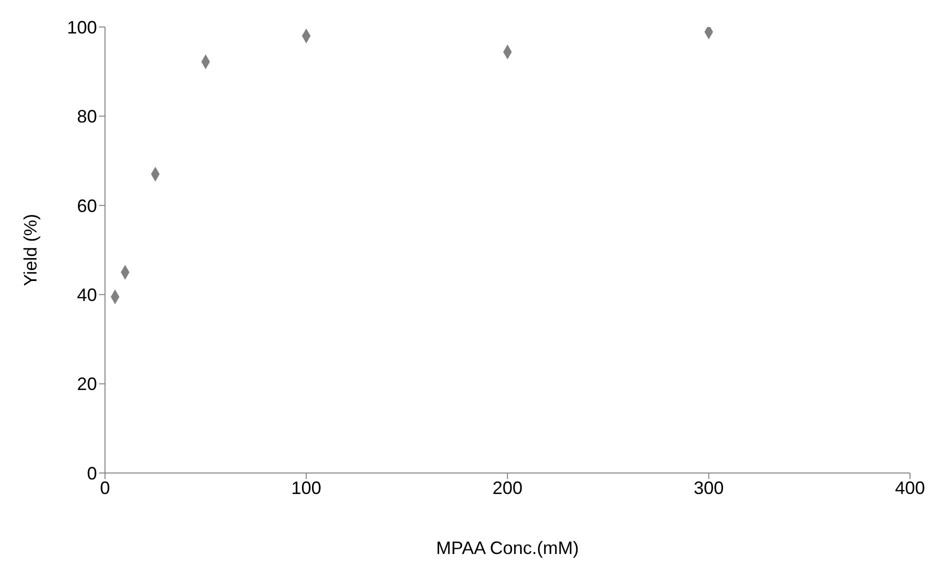 The height and width of the screenshot is (572, 935). Describe the element at coordinates (507, 548) in the screenshot. I see `x-axis-title: MPAA Conc.(mM)` at that location.